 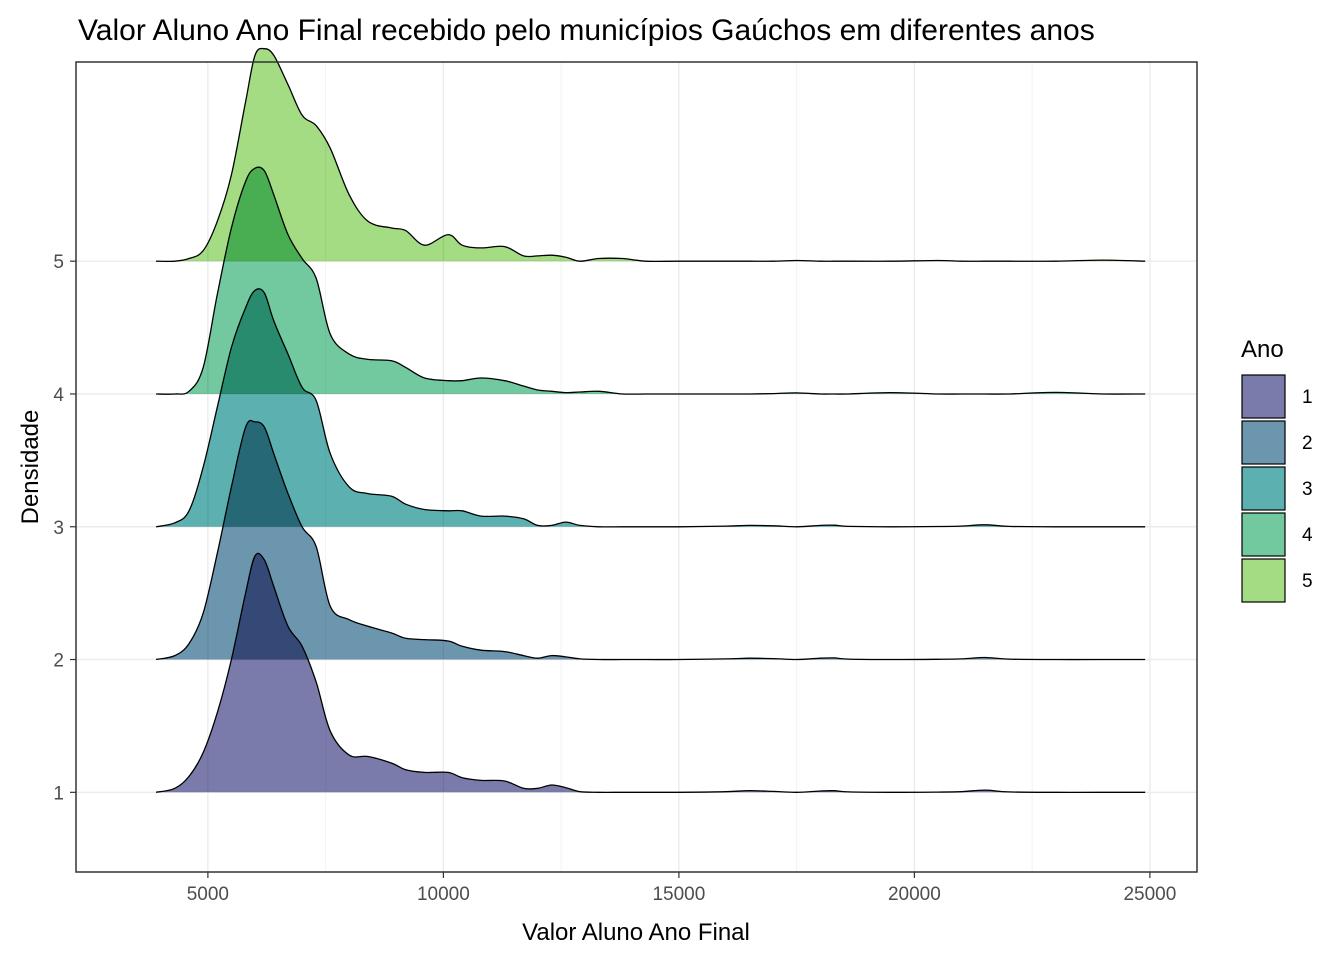 I want to click on x-tick-label: 5000, so click(x=208, y=894).